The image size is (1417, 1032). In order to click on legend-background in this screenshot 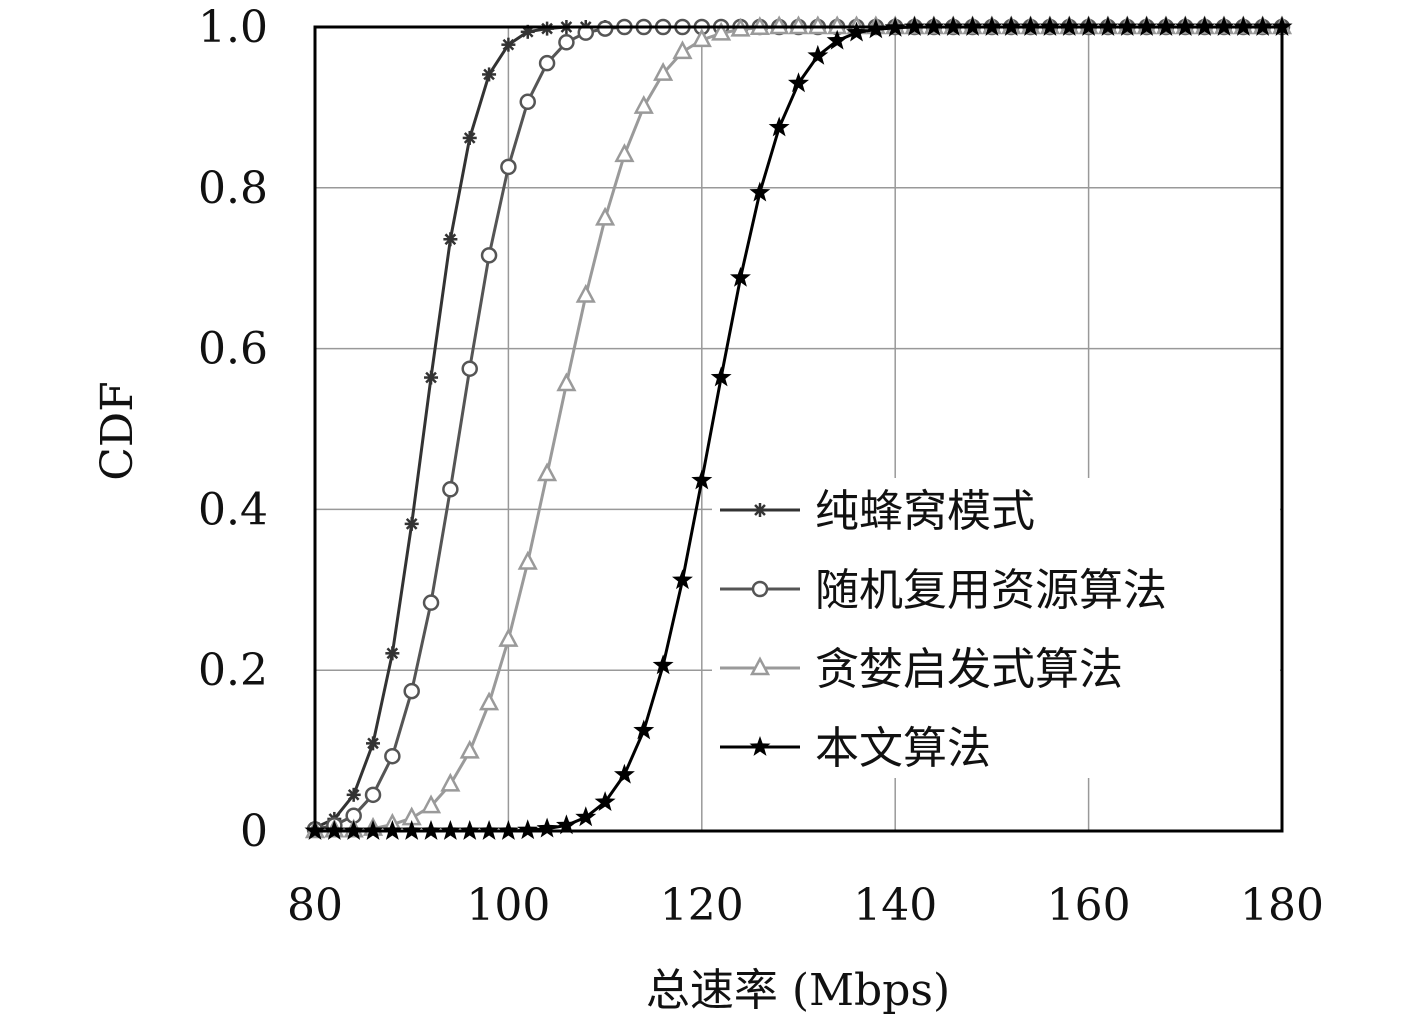, I will do `click(996, 628)`.